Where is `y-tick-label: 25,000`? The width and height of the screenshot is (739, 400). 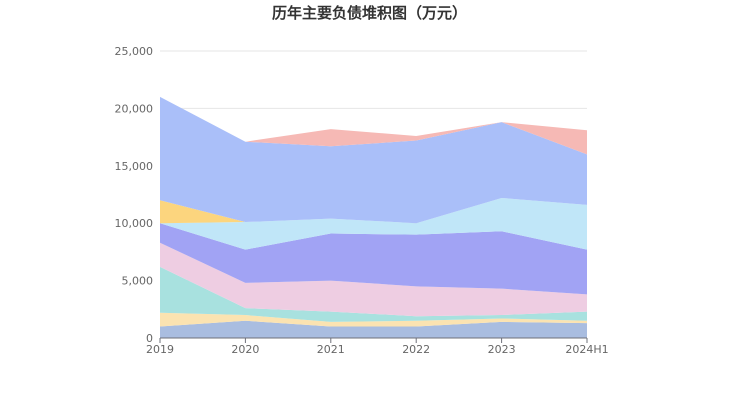
y-tick-label: 25,000 is located at coordinates (134, 51).